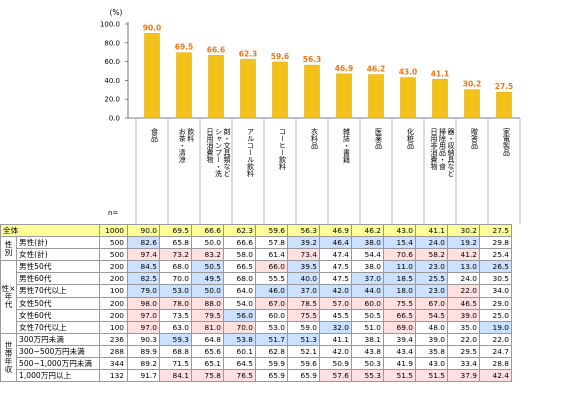  What do you see at coordinates (114, 119) in the screenshot?
I see `y-tick-label: 0.0` at bounding box center [114, 119].